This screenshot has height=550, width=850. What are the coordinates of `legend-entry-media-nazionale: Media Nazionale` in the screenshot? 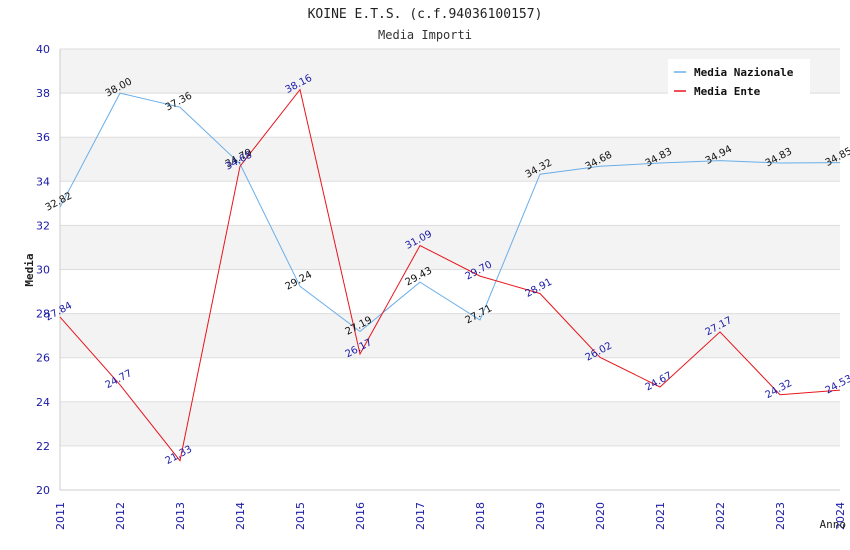 It's located at (744, 72).